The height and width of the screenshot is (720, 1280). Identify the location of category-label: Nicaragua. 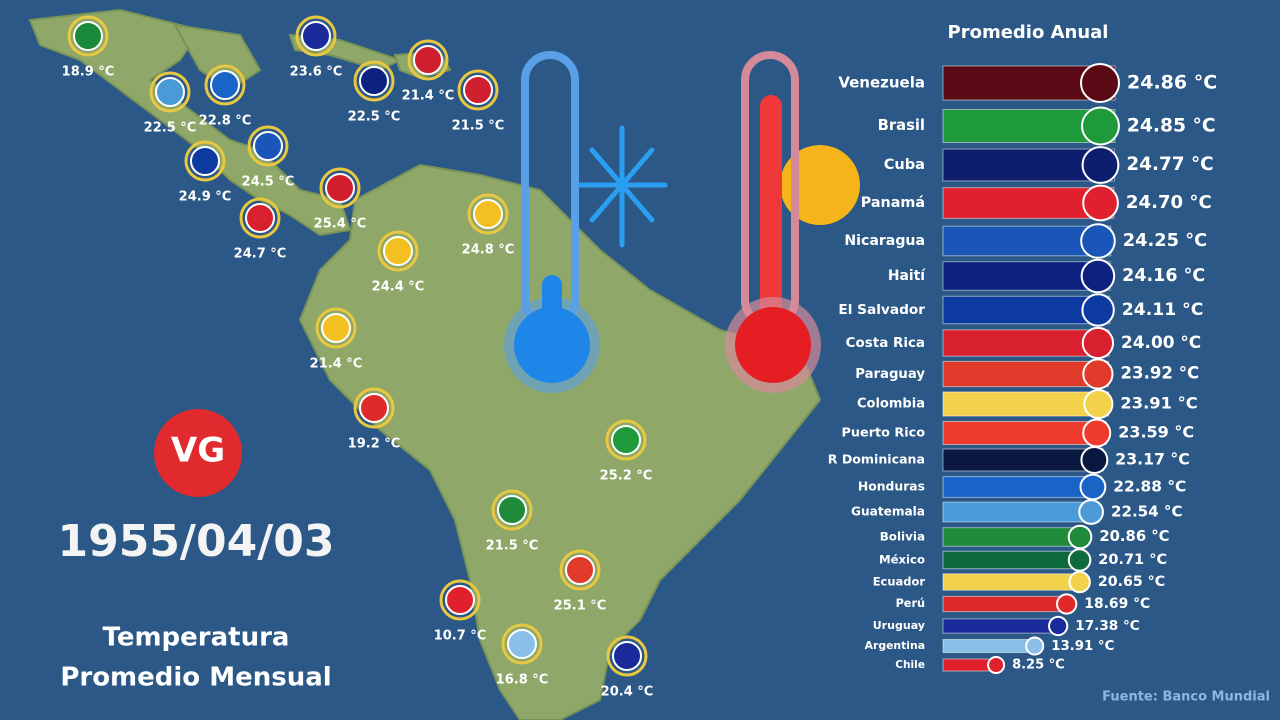
(884, 241).